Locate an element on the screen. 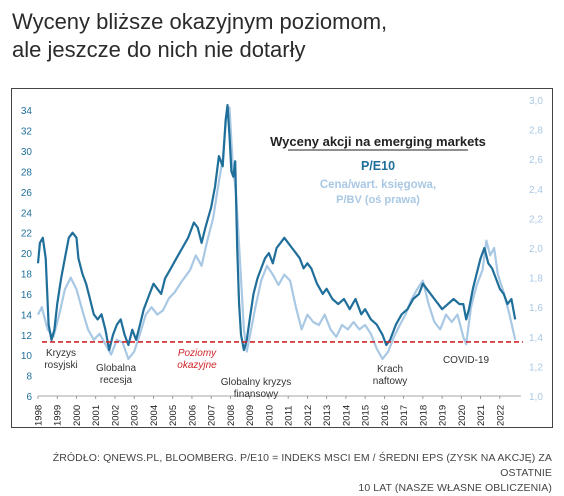 The height and width of the screenshot is (496, 564). x-tick-label: 1998 is located at coordinates (39, 415).